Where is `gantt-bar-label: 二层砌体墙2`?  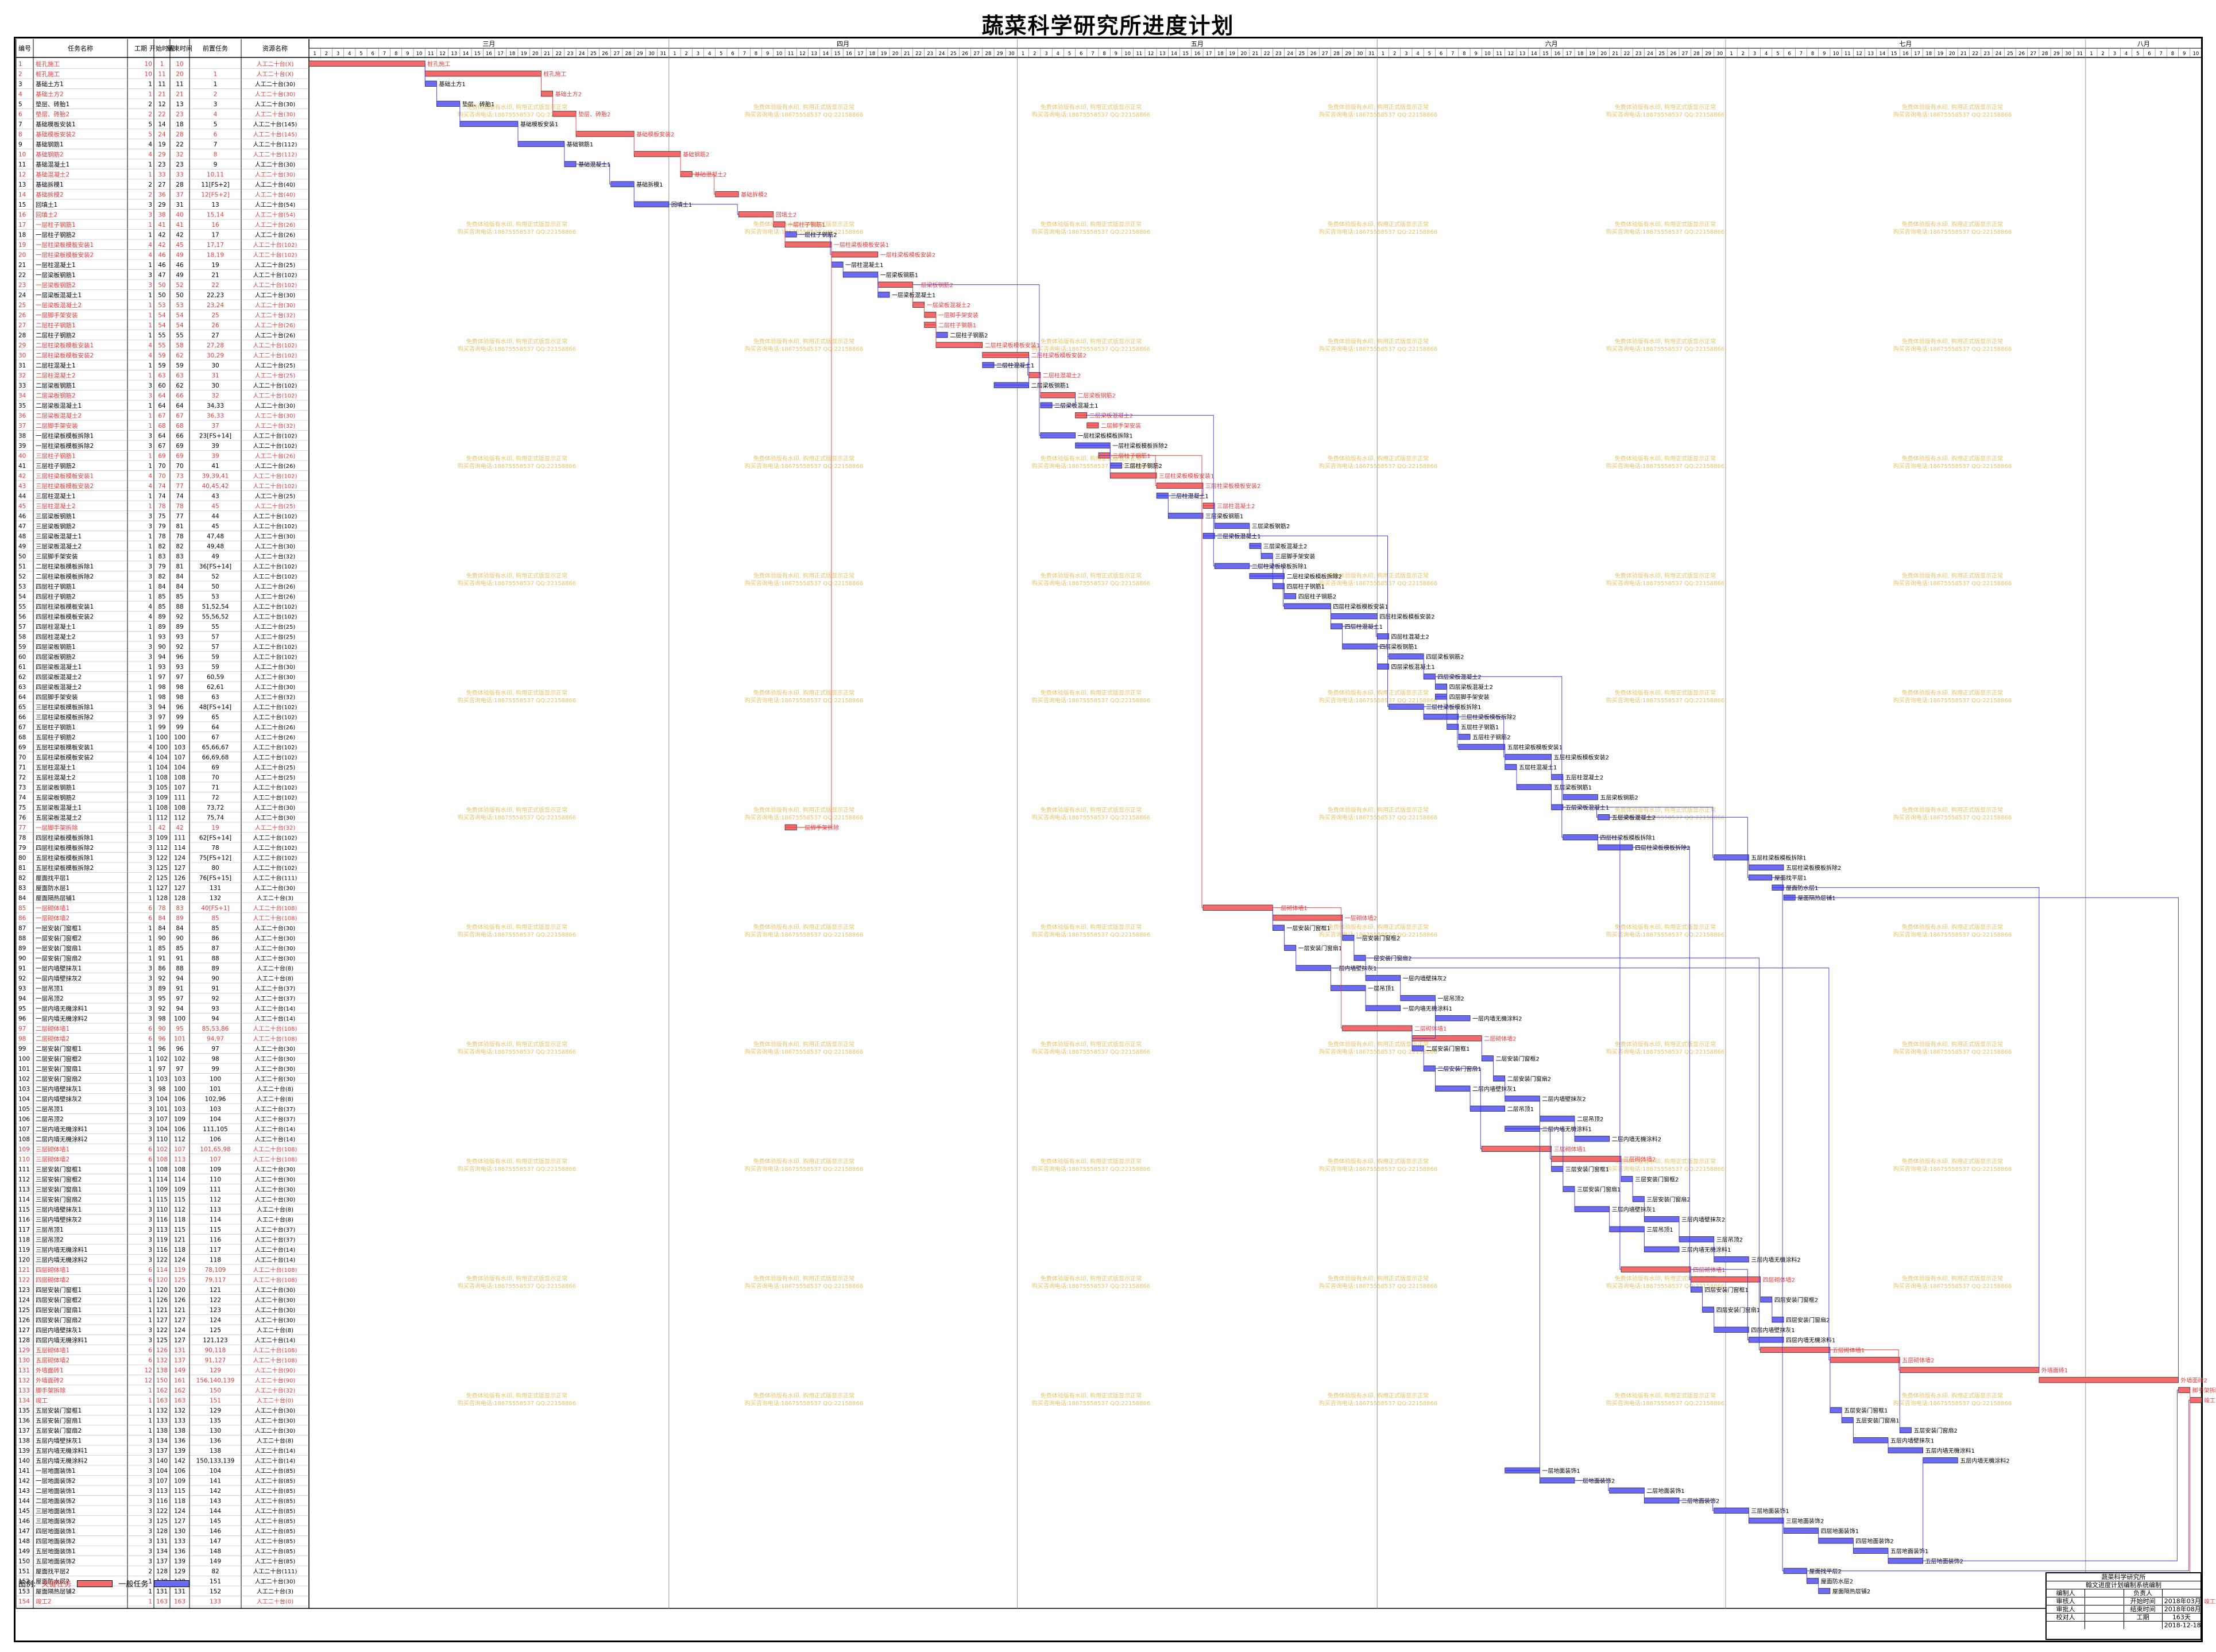
gantt-bar-label: 二层砌体墙2 is located at coordinates (1500, 1039).